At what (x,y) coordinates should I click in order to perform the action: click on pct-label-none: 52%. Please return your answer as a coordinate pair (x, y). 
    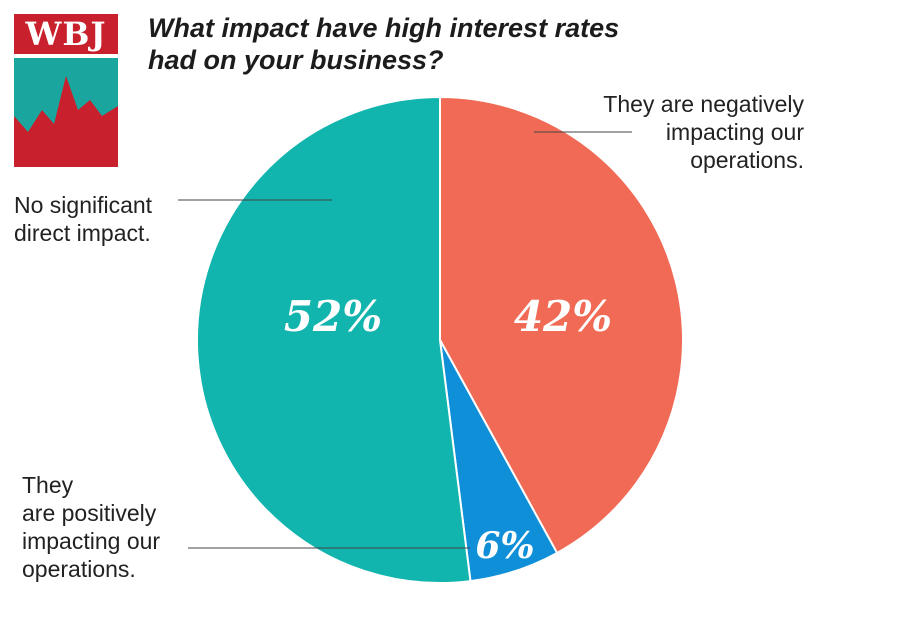
    Looking at the image, I should click on (333, 316).